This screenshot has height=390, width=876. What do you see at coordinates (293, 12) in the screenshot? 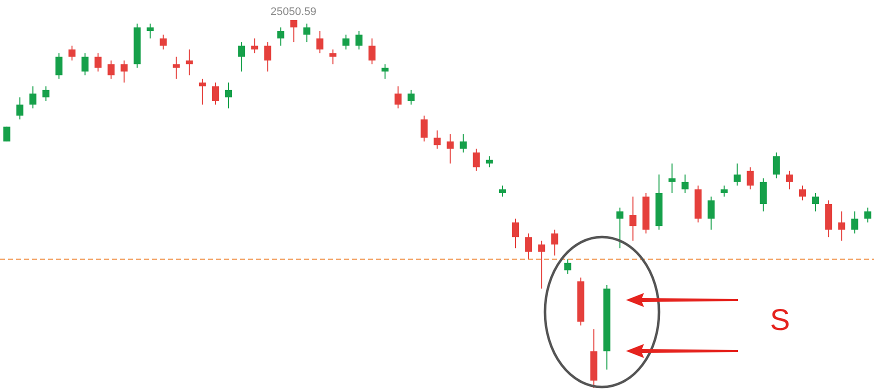
I see `annotation: 25050.59` at bounding box center [293, 12].